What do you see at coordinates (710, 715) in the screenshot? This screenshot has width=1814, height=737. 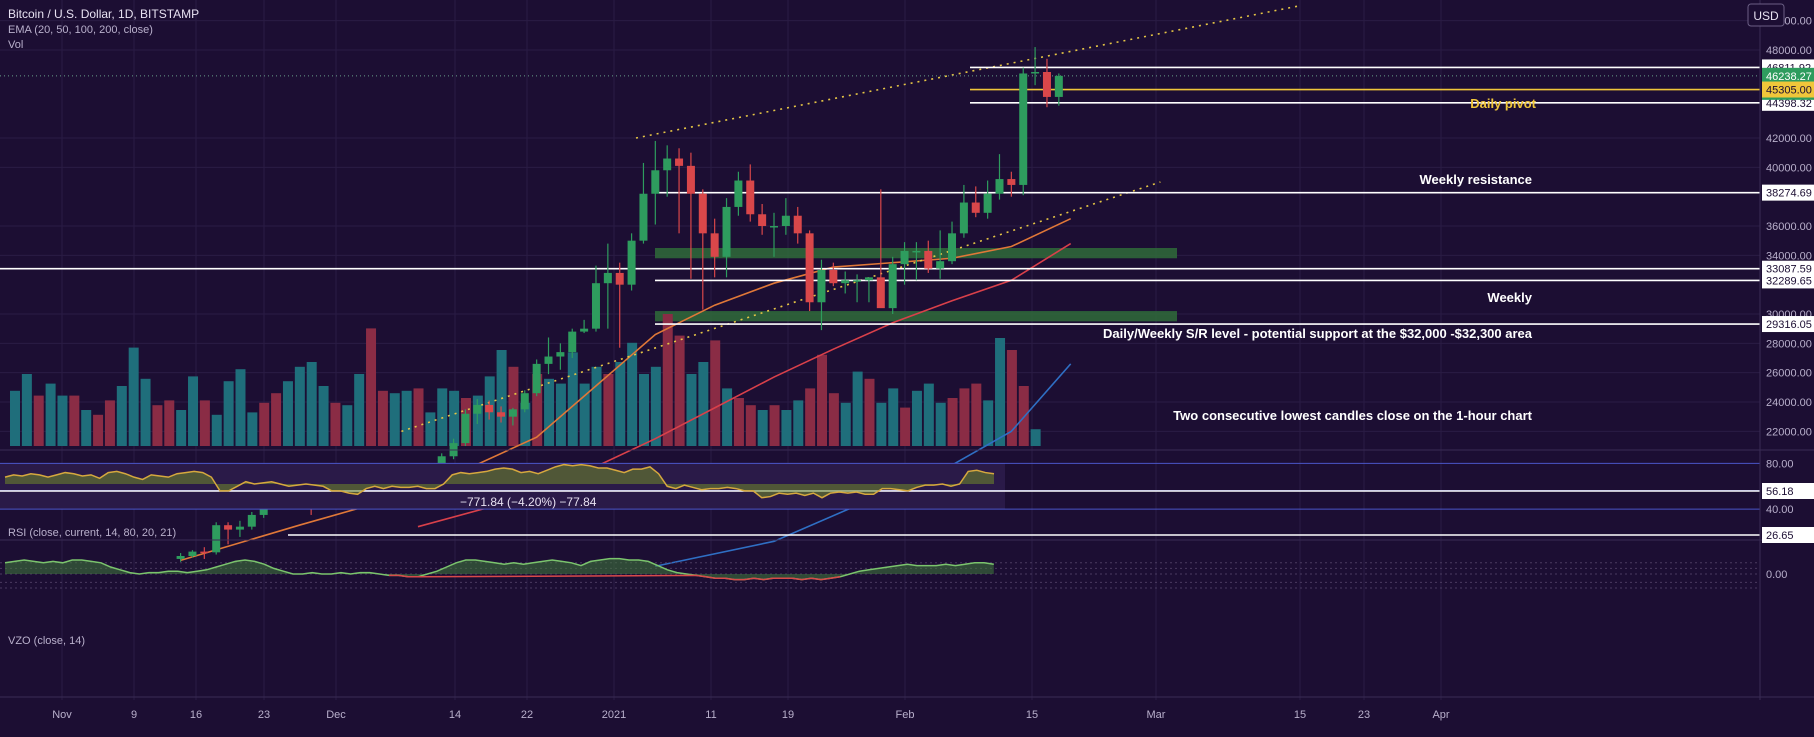 I see `time-tick: 11` at bounding box center [710, 715].